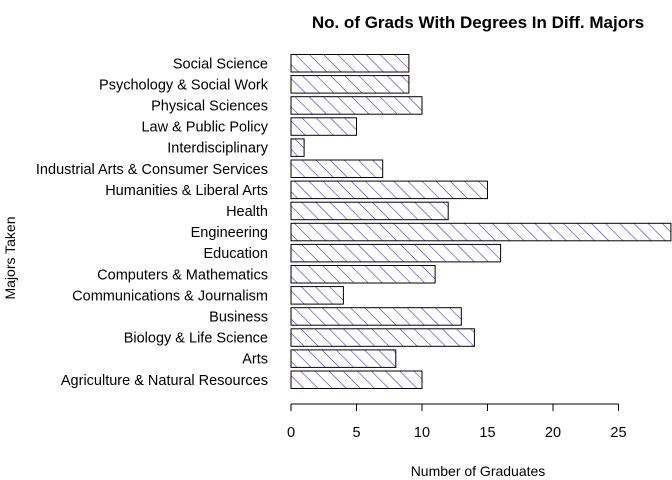 The height and width of the screenshot is (480, 672). I want to click on category-label-industrial-arts-consumer-services: Industrial Arts & Consumer Services, so click(152, 170).